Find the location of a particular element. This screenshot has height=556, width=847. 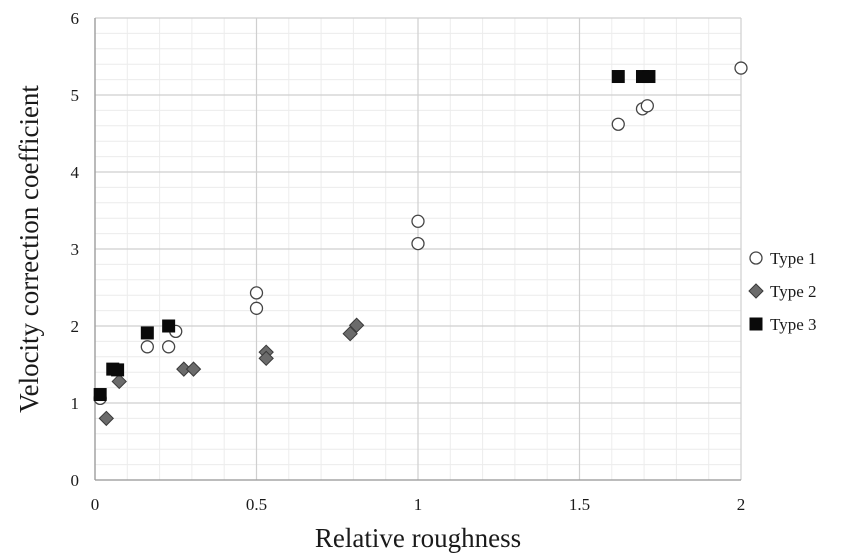

x-tick-label: 1 is located at coordinates (418, 504).